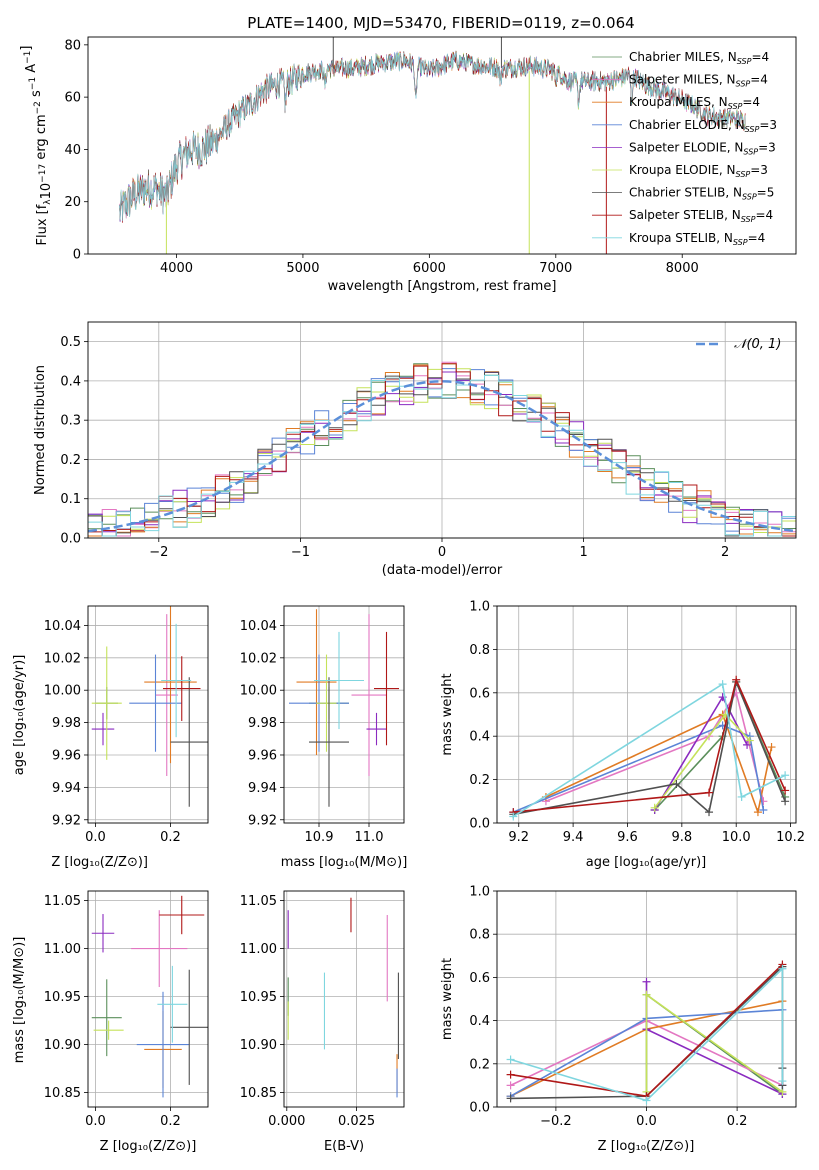  I want to click on legend-name: Chabrier MILES, N, so click(683, 57).